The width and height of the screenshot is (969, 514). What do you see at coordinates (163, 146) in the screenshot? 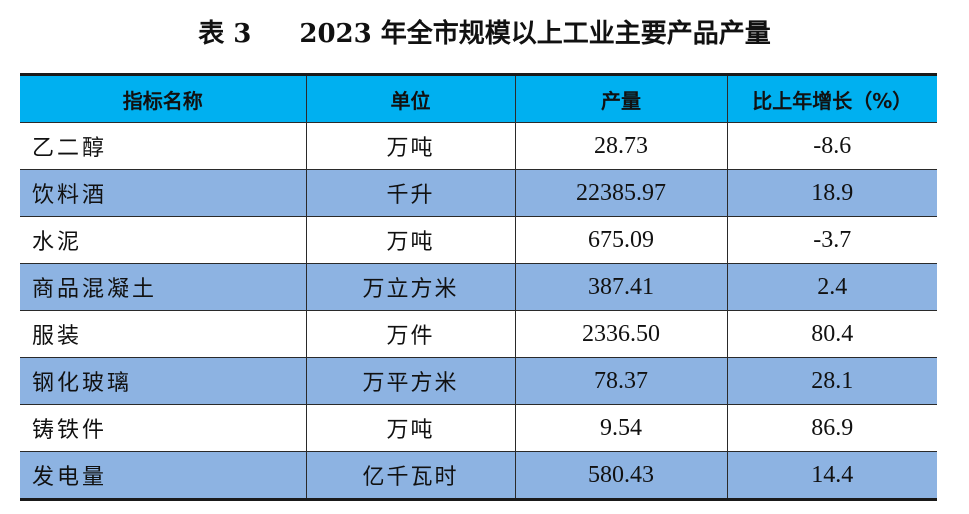
I see `indicator-name-cell: 乙二醇` at bounding box center [163, 146].